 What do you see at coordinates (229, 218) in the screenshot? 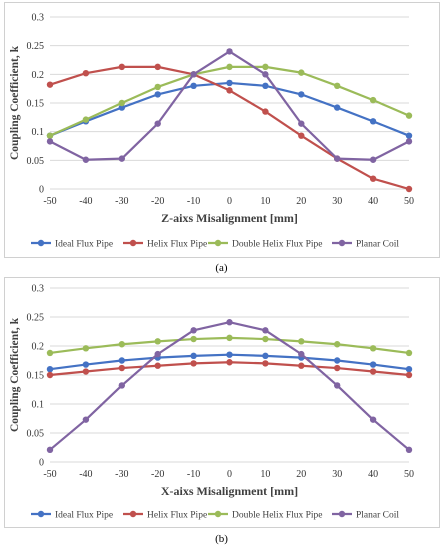
I see `x-axis-title: Z-aixs Misalignment [mm]` at bounding box center [229, 218].